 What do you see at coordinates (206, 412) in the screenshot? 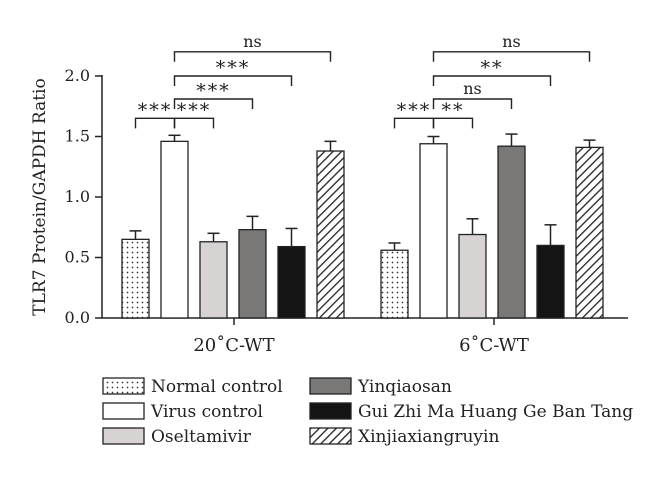
I see `legend-label: Virus control` at bounding box center [206, 412].